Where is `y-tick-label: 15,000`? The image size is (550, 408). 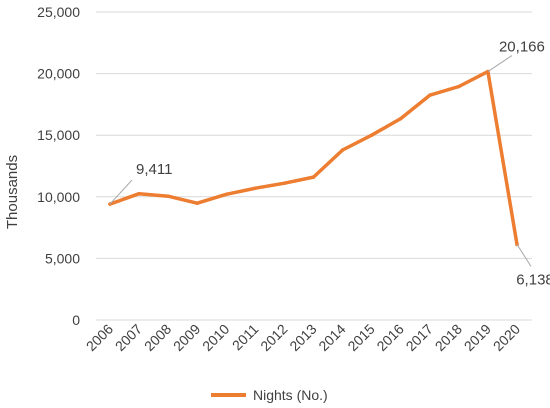 y-tick-label: 15,000 is located at coordinates (58, 135).